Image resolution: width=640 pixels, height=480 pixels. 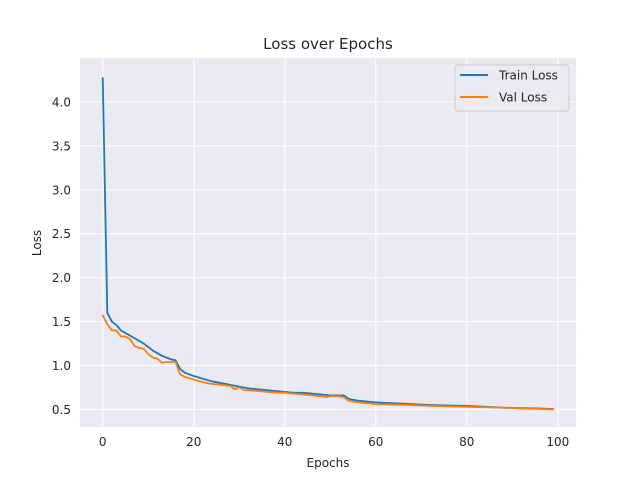 I want to click on series-line-val-loss, so click(x=328, y=362).